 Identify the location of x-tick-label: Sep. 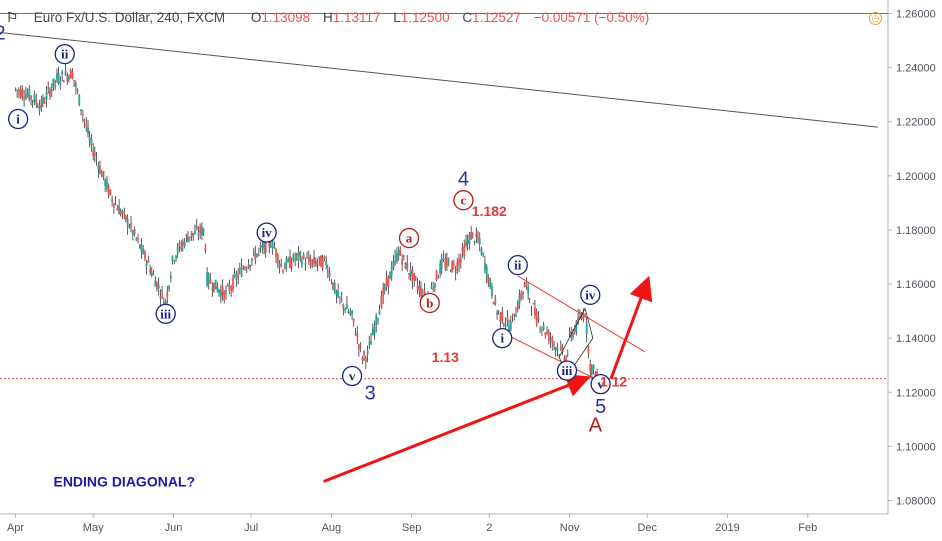
(412, 528).